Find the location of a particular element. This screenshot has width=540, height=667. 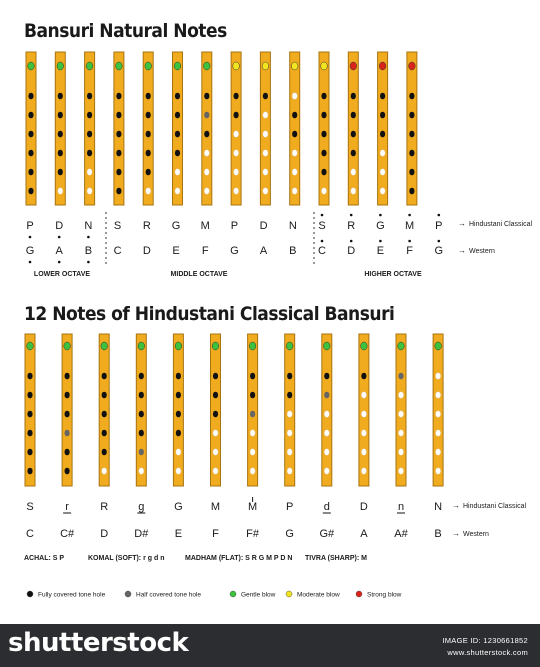

arrow-icon: → is located at coordinates (462, 223).